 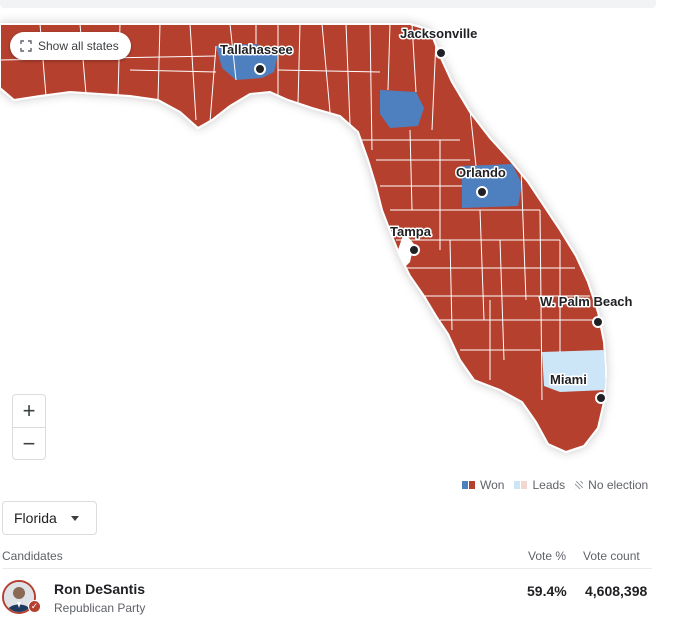 What do you see at coordinates (611, 556) in the screenshot?
I see `header-vote-count: Vote count` at bounding box center [611, 556].